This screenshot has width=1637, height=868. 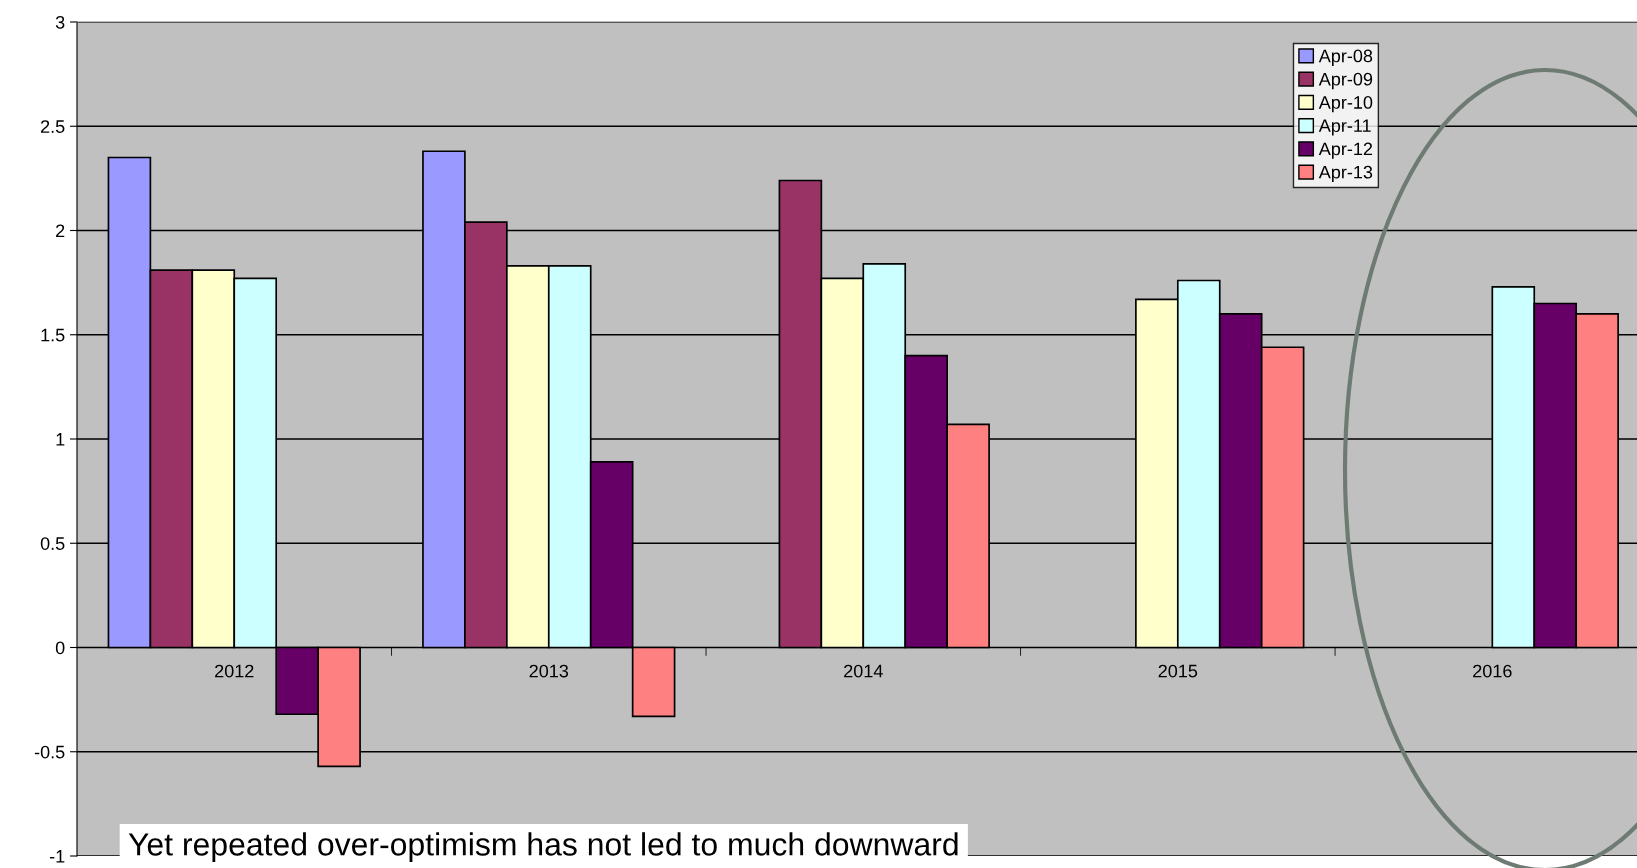 I want to click on legend-label: Apr-09, so click(x=1345, y=81).